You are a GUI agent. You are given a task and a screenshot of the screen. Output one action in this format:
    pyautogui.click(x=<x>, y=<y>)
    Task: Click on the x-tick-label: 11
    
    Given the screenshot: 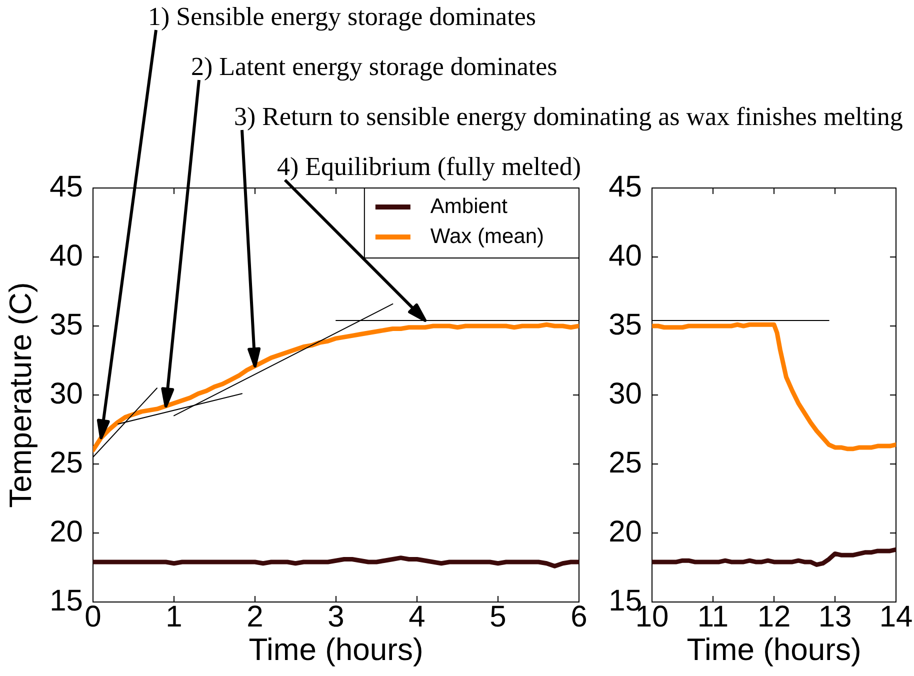 What is the action you would take?
    pyautogui.click(x=713, y=617)
    